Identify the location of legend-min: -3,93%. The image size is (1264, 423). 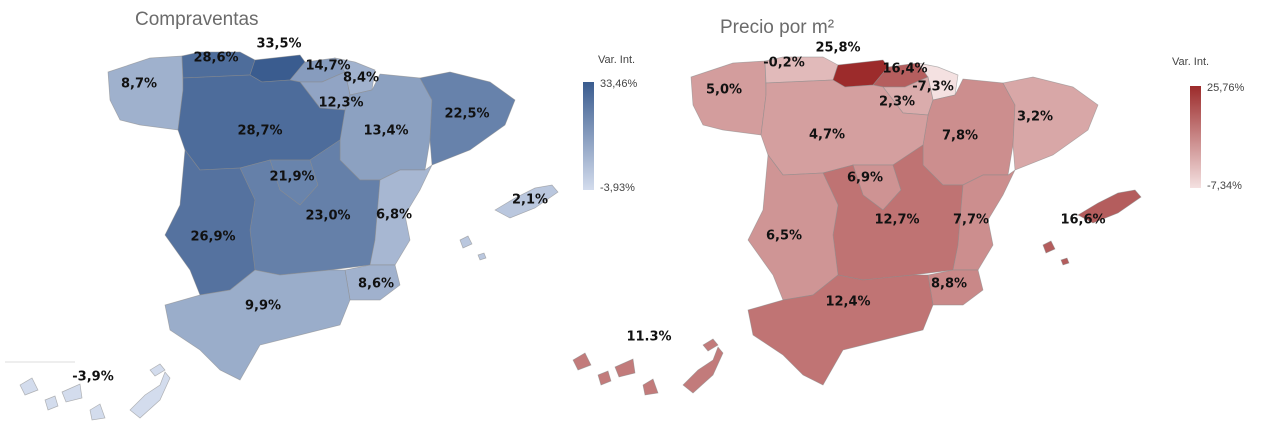
(617, 188).